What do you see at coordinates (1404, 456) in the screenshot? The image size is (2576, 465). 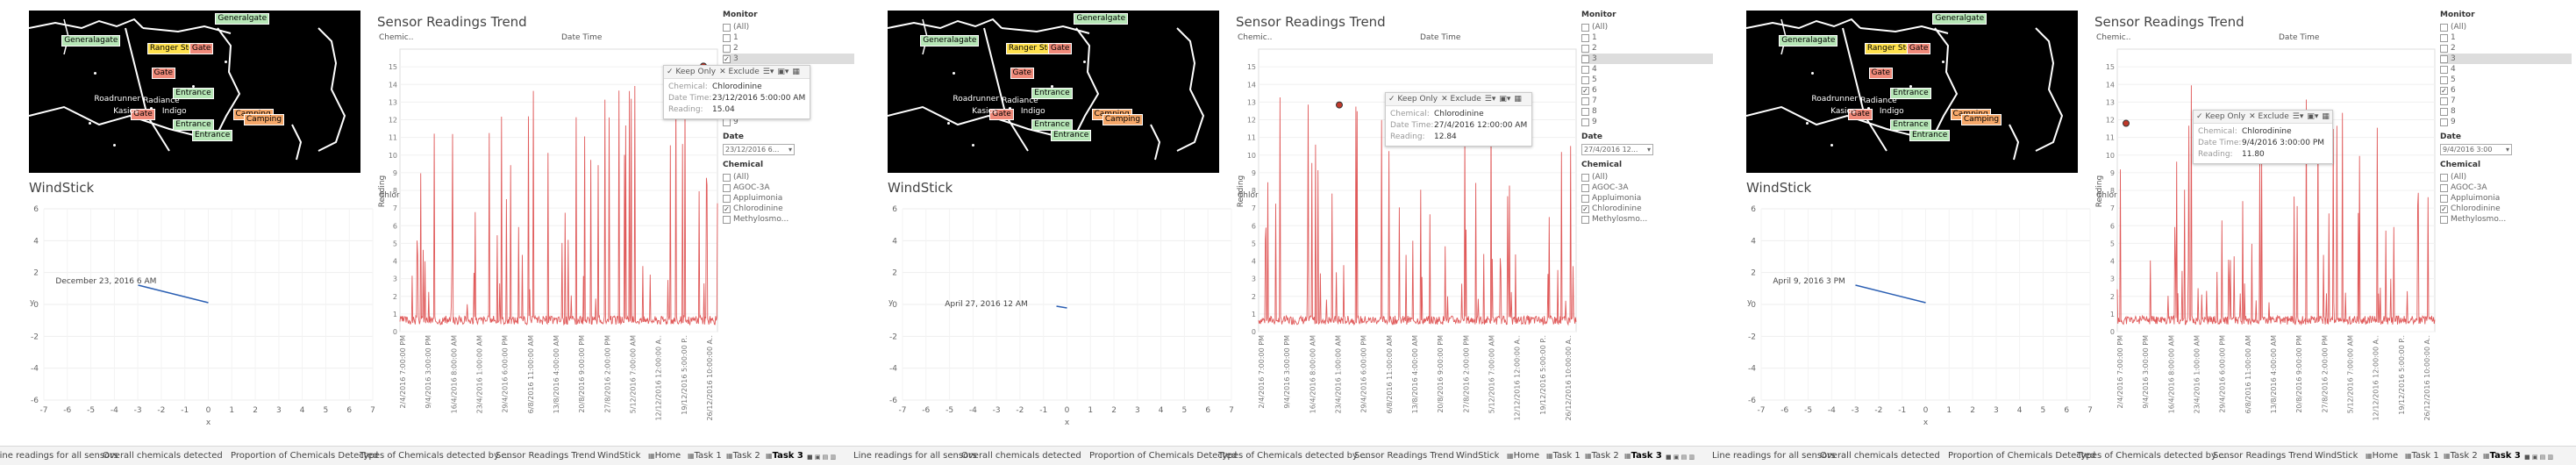 I see `tab-sensor-readings-trend: Sensor Readings Trend` at bounding box center [1404, 456].